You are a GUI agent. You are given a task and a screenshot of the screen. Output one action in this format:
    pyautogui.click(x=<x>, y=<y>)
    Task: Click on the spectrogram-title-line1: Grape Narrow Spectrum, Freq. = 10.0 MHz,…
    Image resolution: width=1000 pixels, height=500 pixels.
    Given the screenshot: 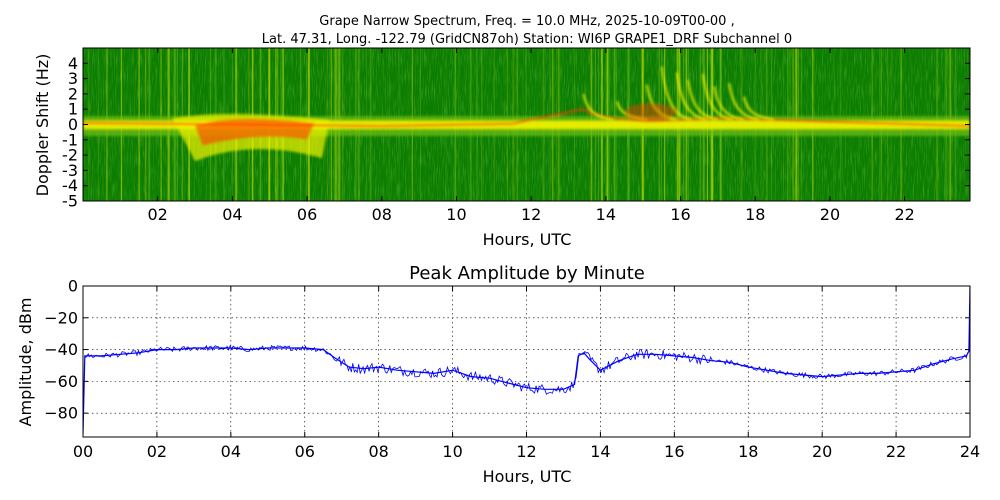 What is the action you would take?
    pyautogui.click(x=526, y=21)
    